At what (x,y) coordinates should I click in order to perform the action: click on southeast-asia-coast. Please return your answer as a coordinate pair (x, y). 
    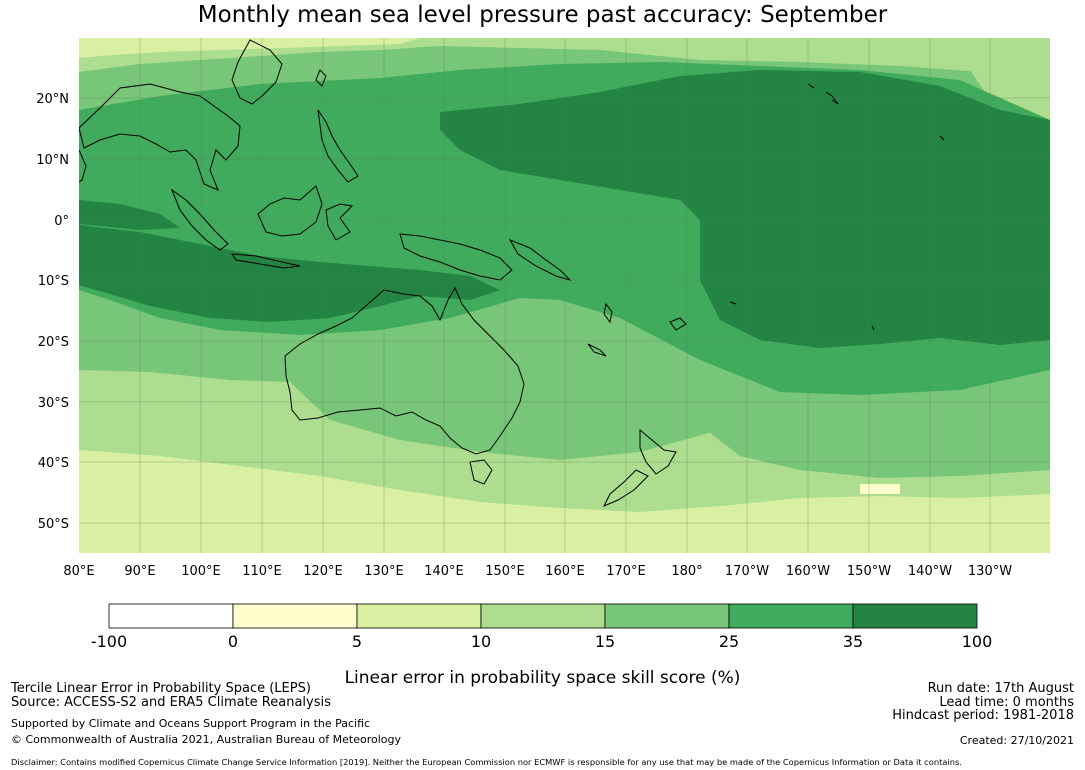
    Looking at the image, I should click on (160, 137).